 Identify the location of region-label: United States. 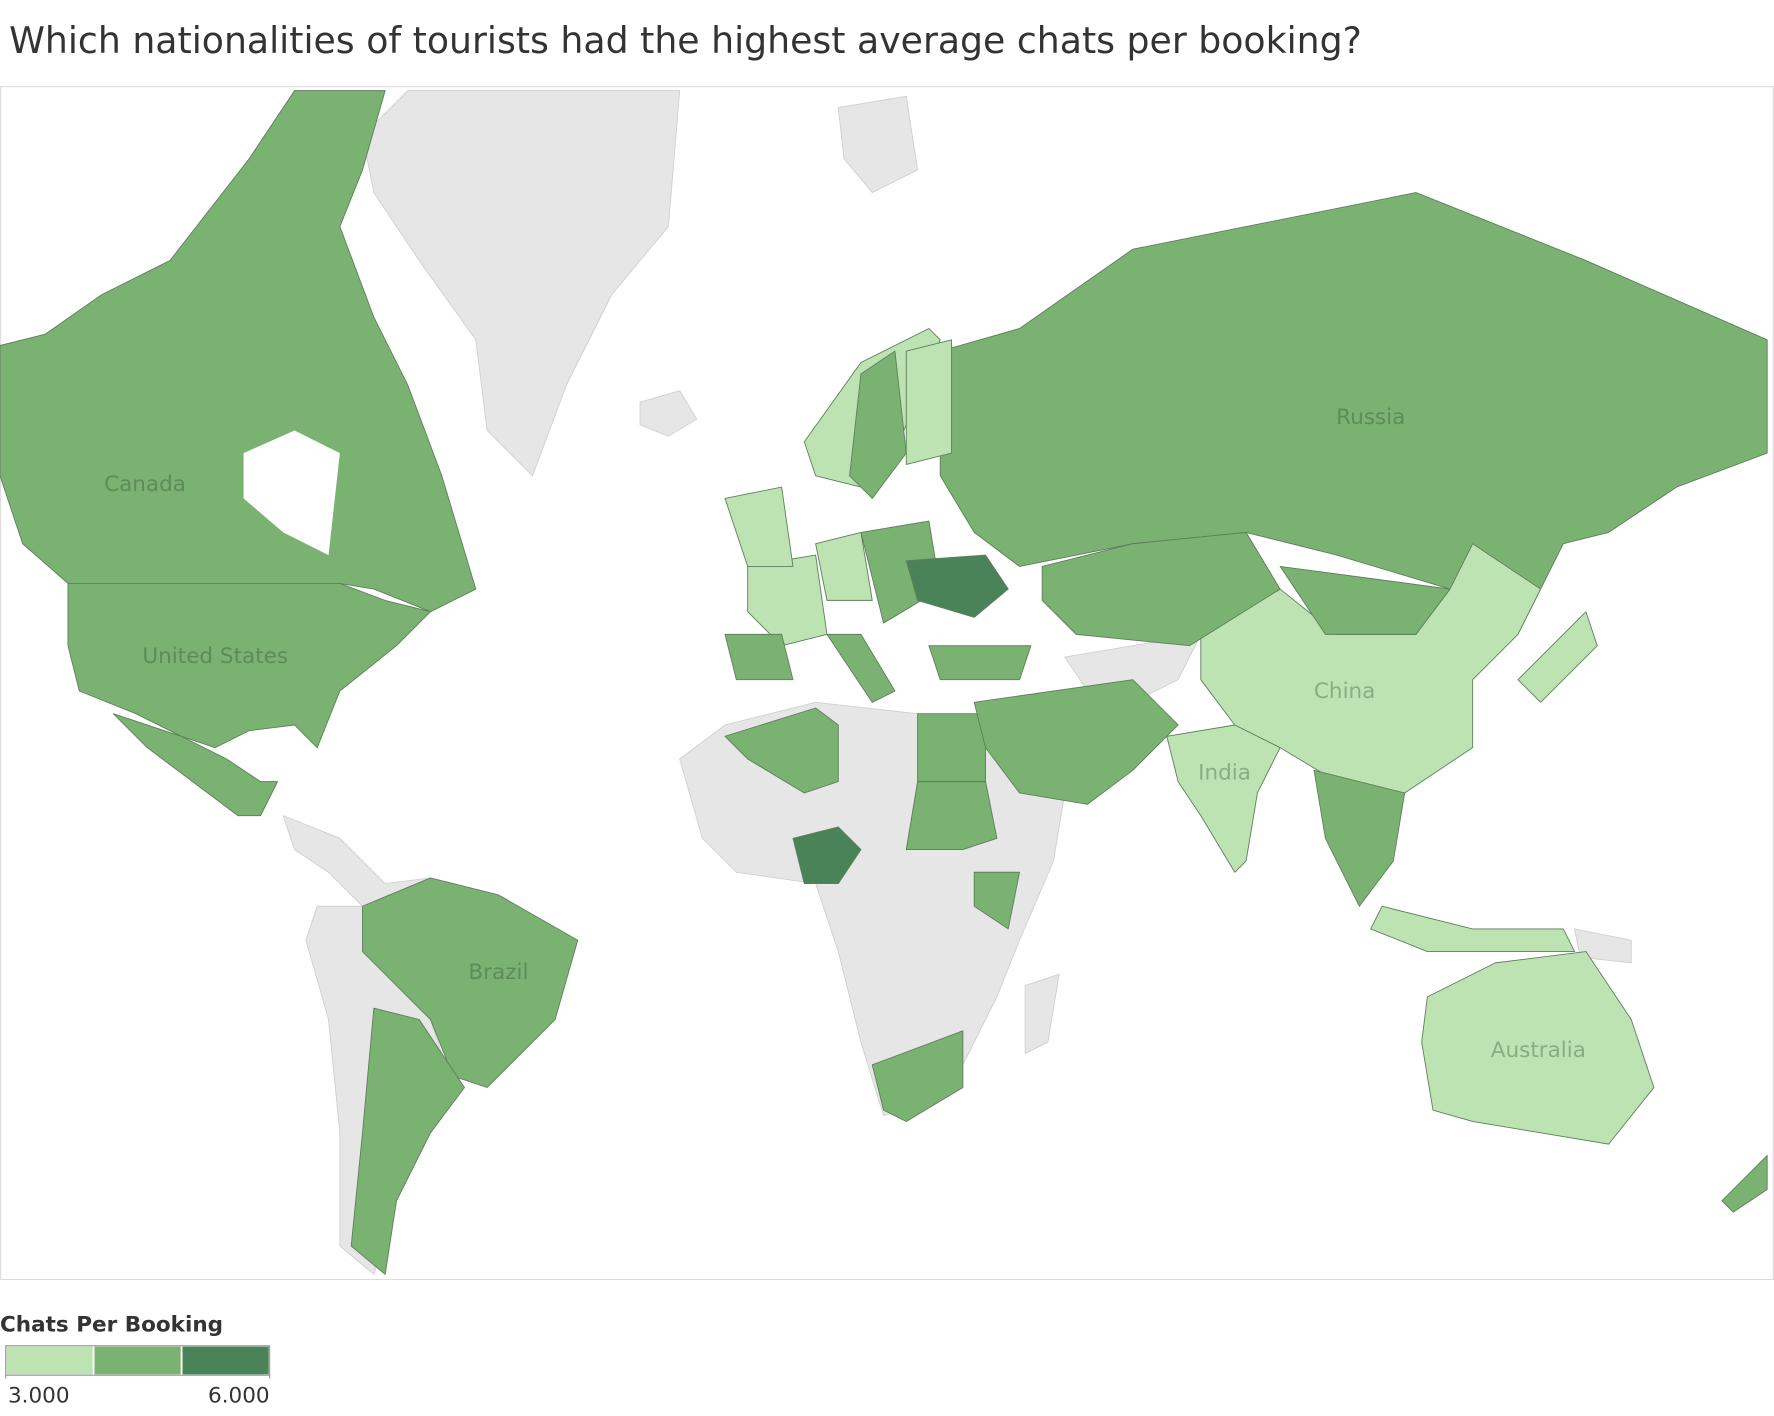
(215, 656).